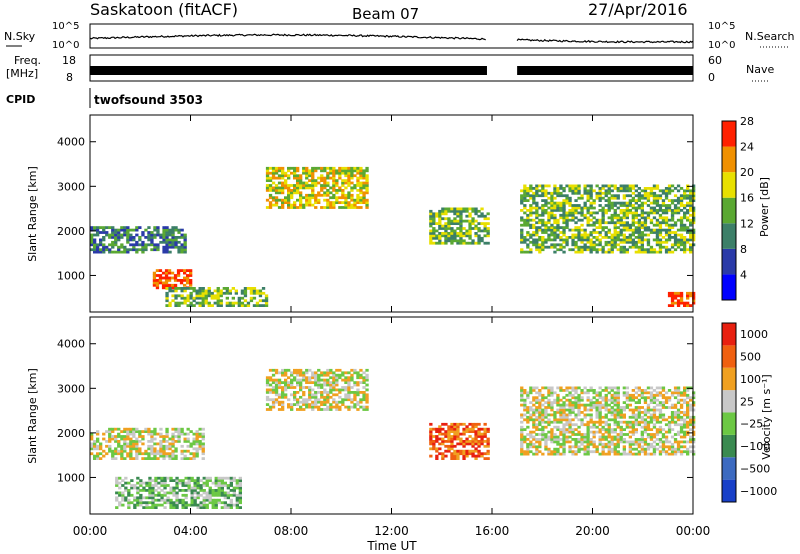  I want to click on colorbar-tick-label: 100, so click(750, 379).